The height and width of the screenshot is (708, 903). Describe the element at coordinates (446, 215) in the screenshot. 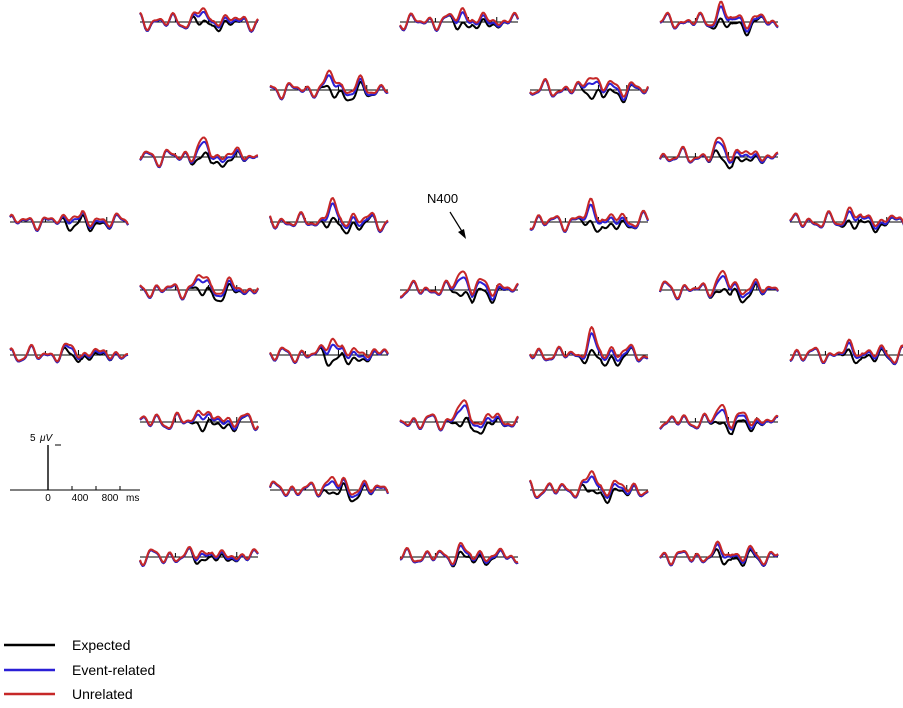

I see `n400-annotation: N400` at that location.